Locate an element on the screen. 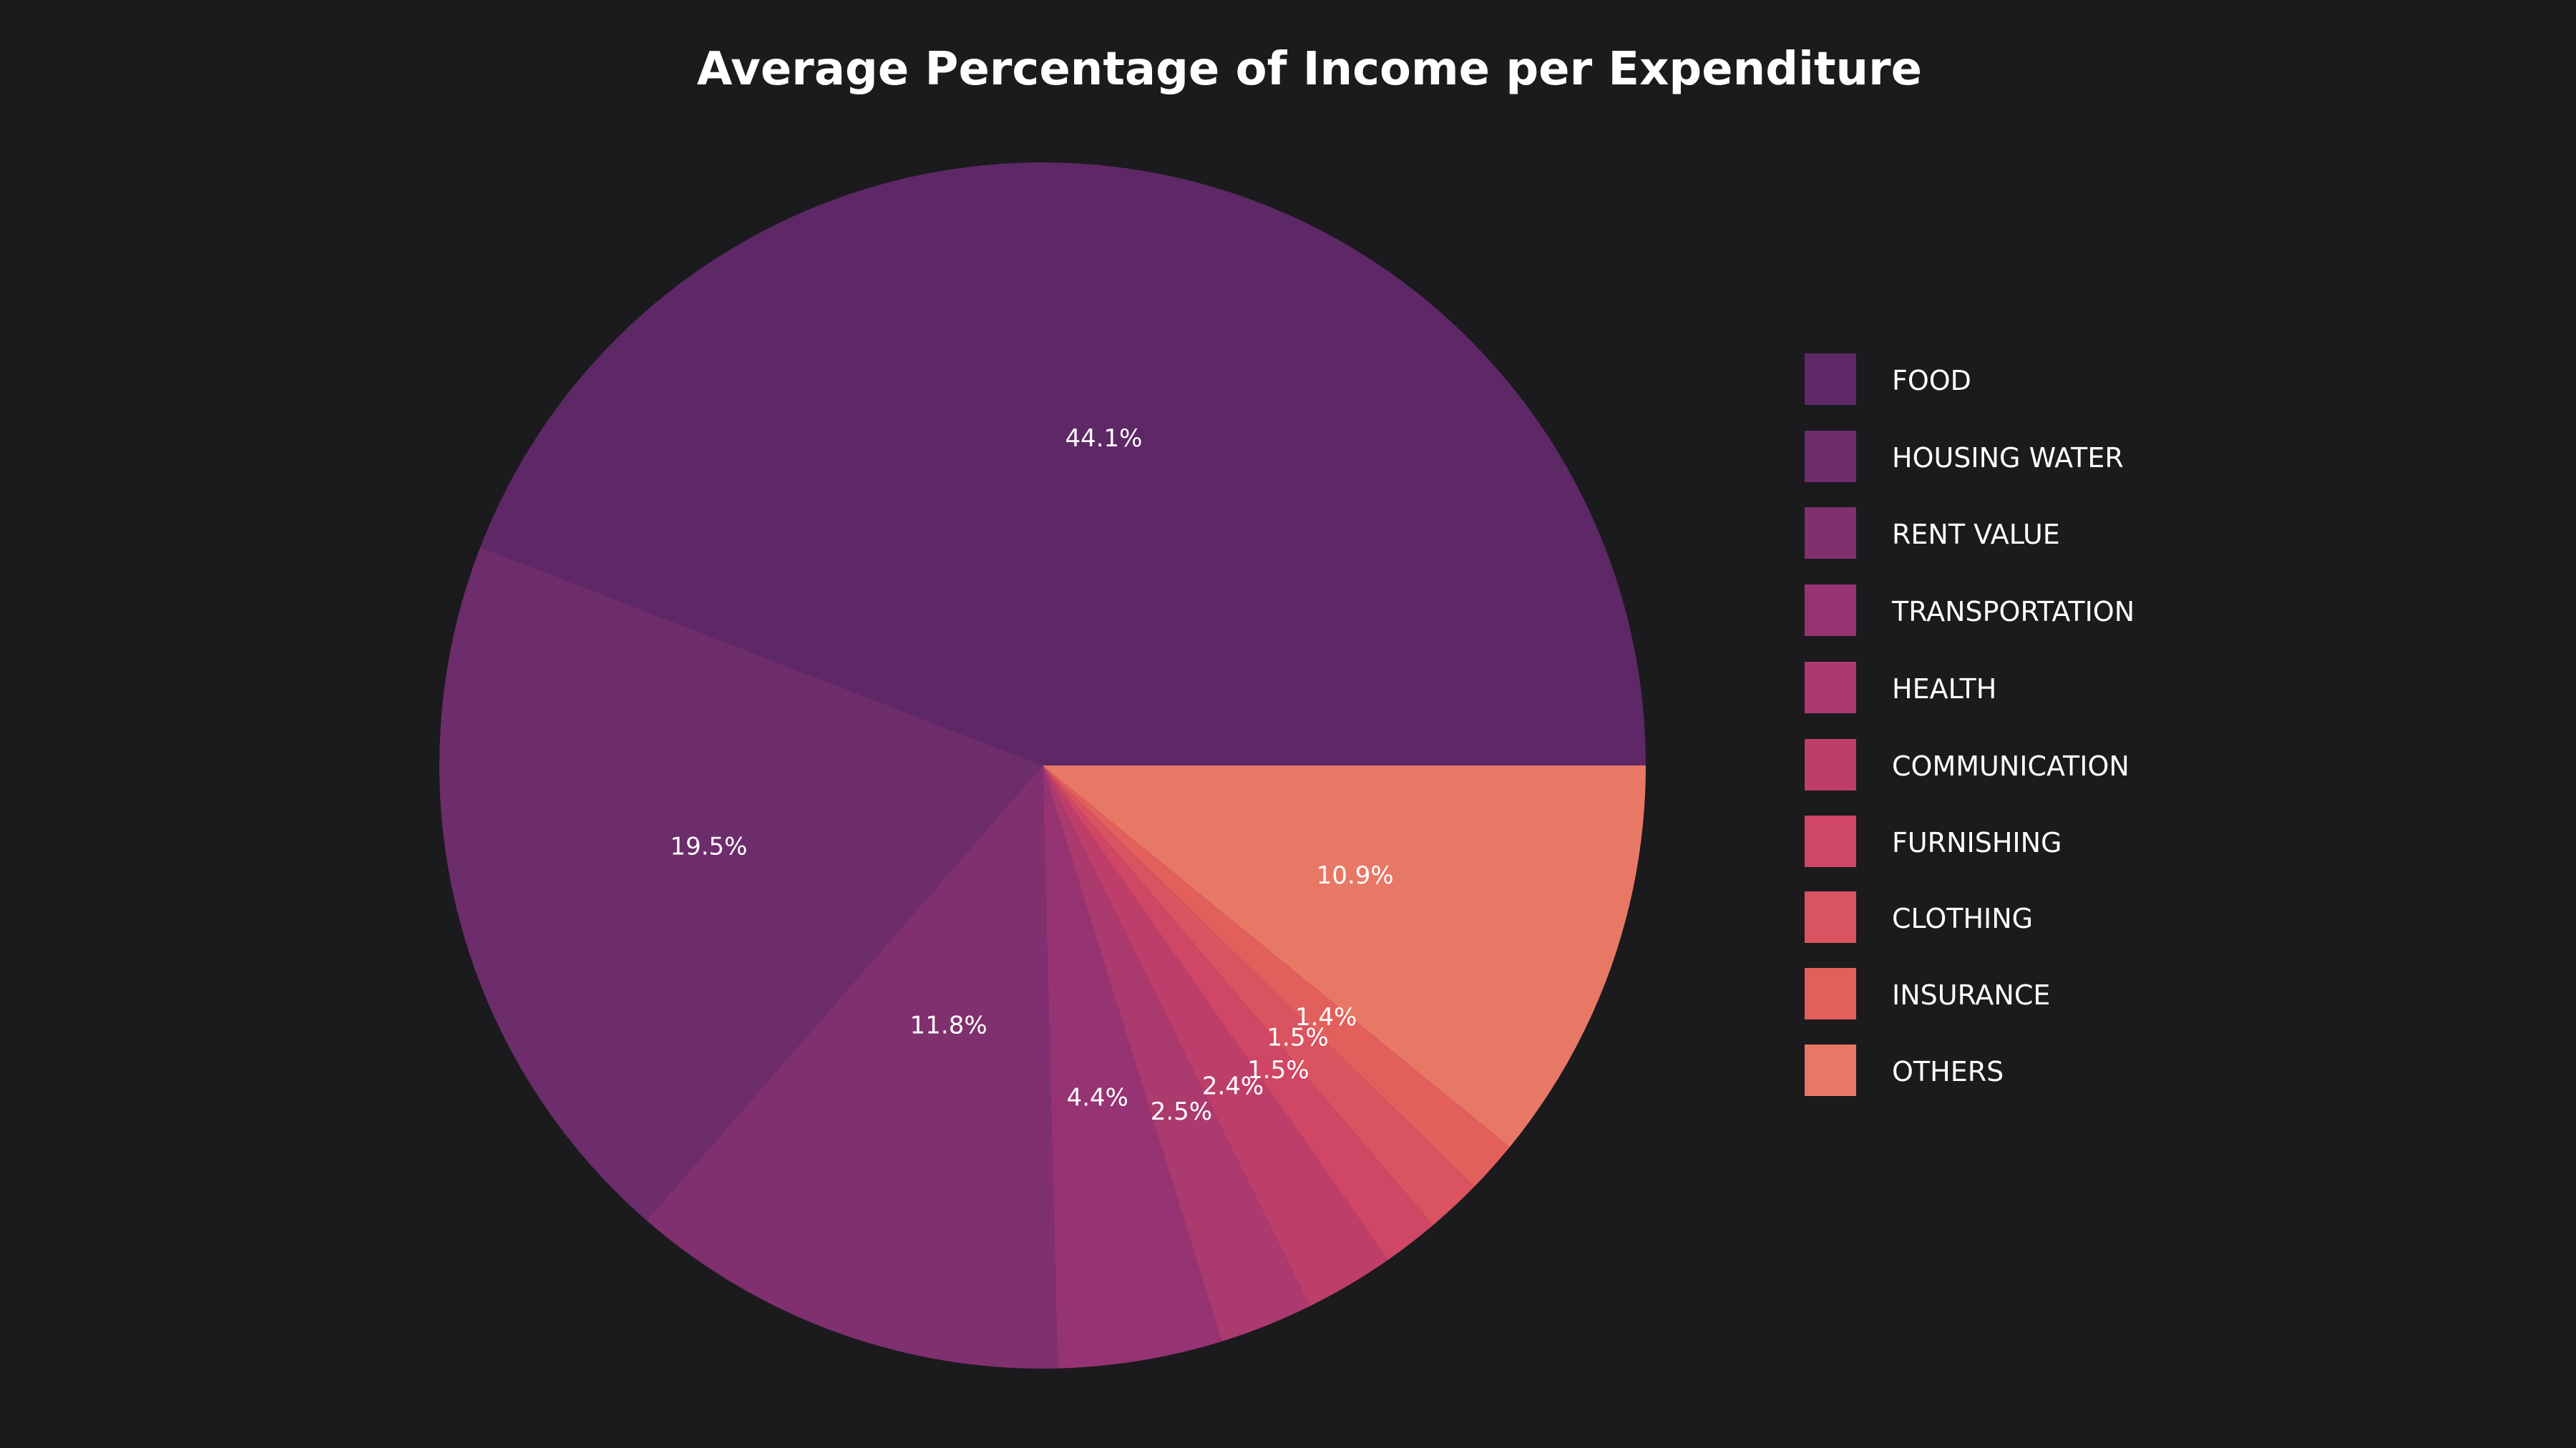  legend-label: FURNISHING is located at coordinates (1977, 842).